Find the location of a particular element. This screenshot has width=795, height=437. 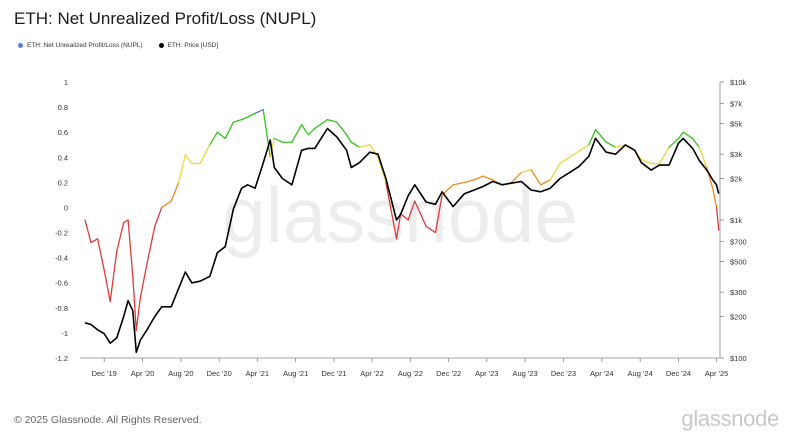

x-tick-label: Apr '20 is located at coordinates (143, 373).